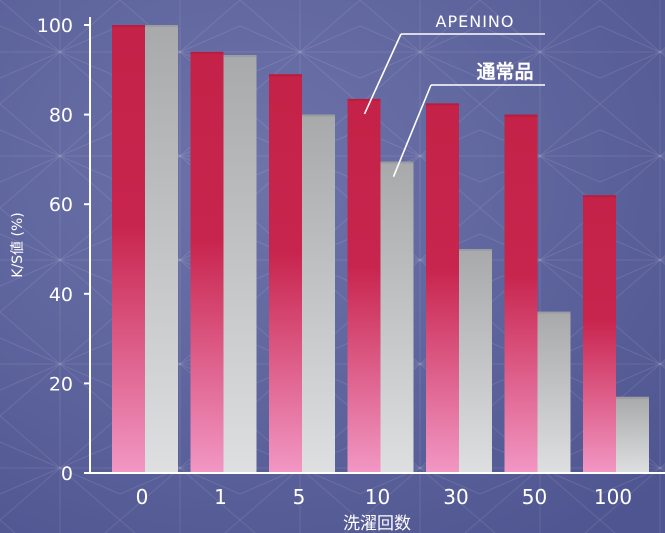 Image resolution: width=665 pixels, height=533 pixels. What do you see at coordinates (382, 74) in the screenshot?
I see `legend-leader-apenino` at bounding box center [382, 74].